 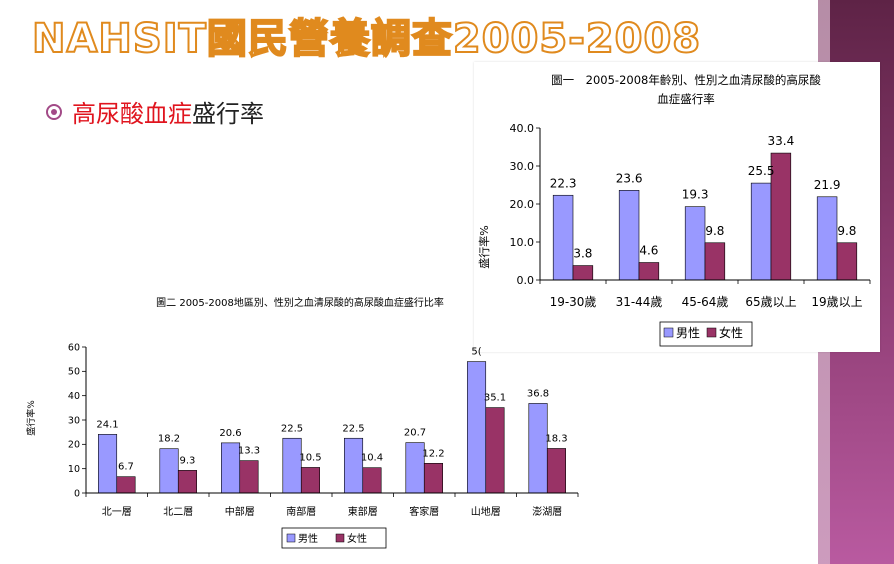 I want to click on c2-value-label: 20.6, so click(x=230, y=433).